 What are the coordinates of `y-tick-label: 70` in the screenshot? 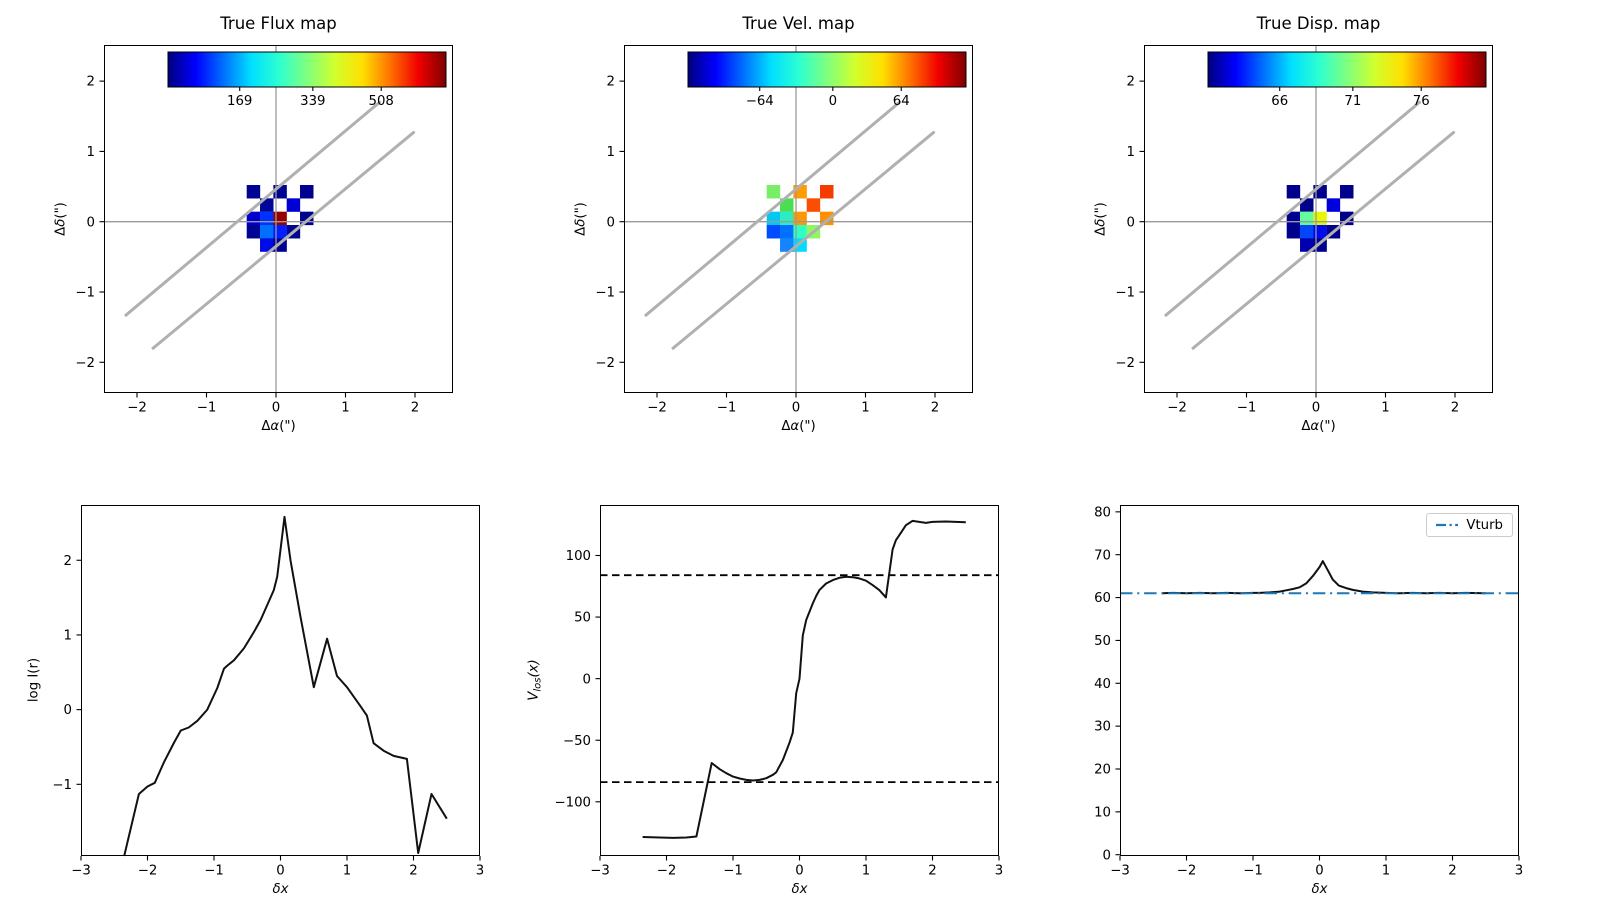 It's located at (1102, 555).